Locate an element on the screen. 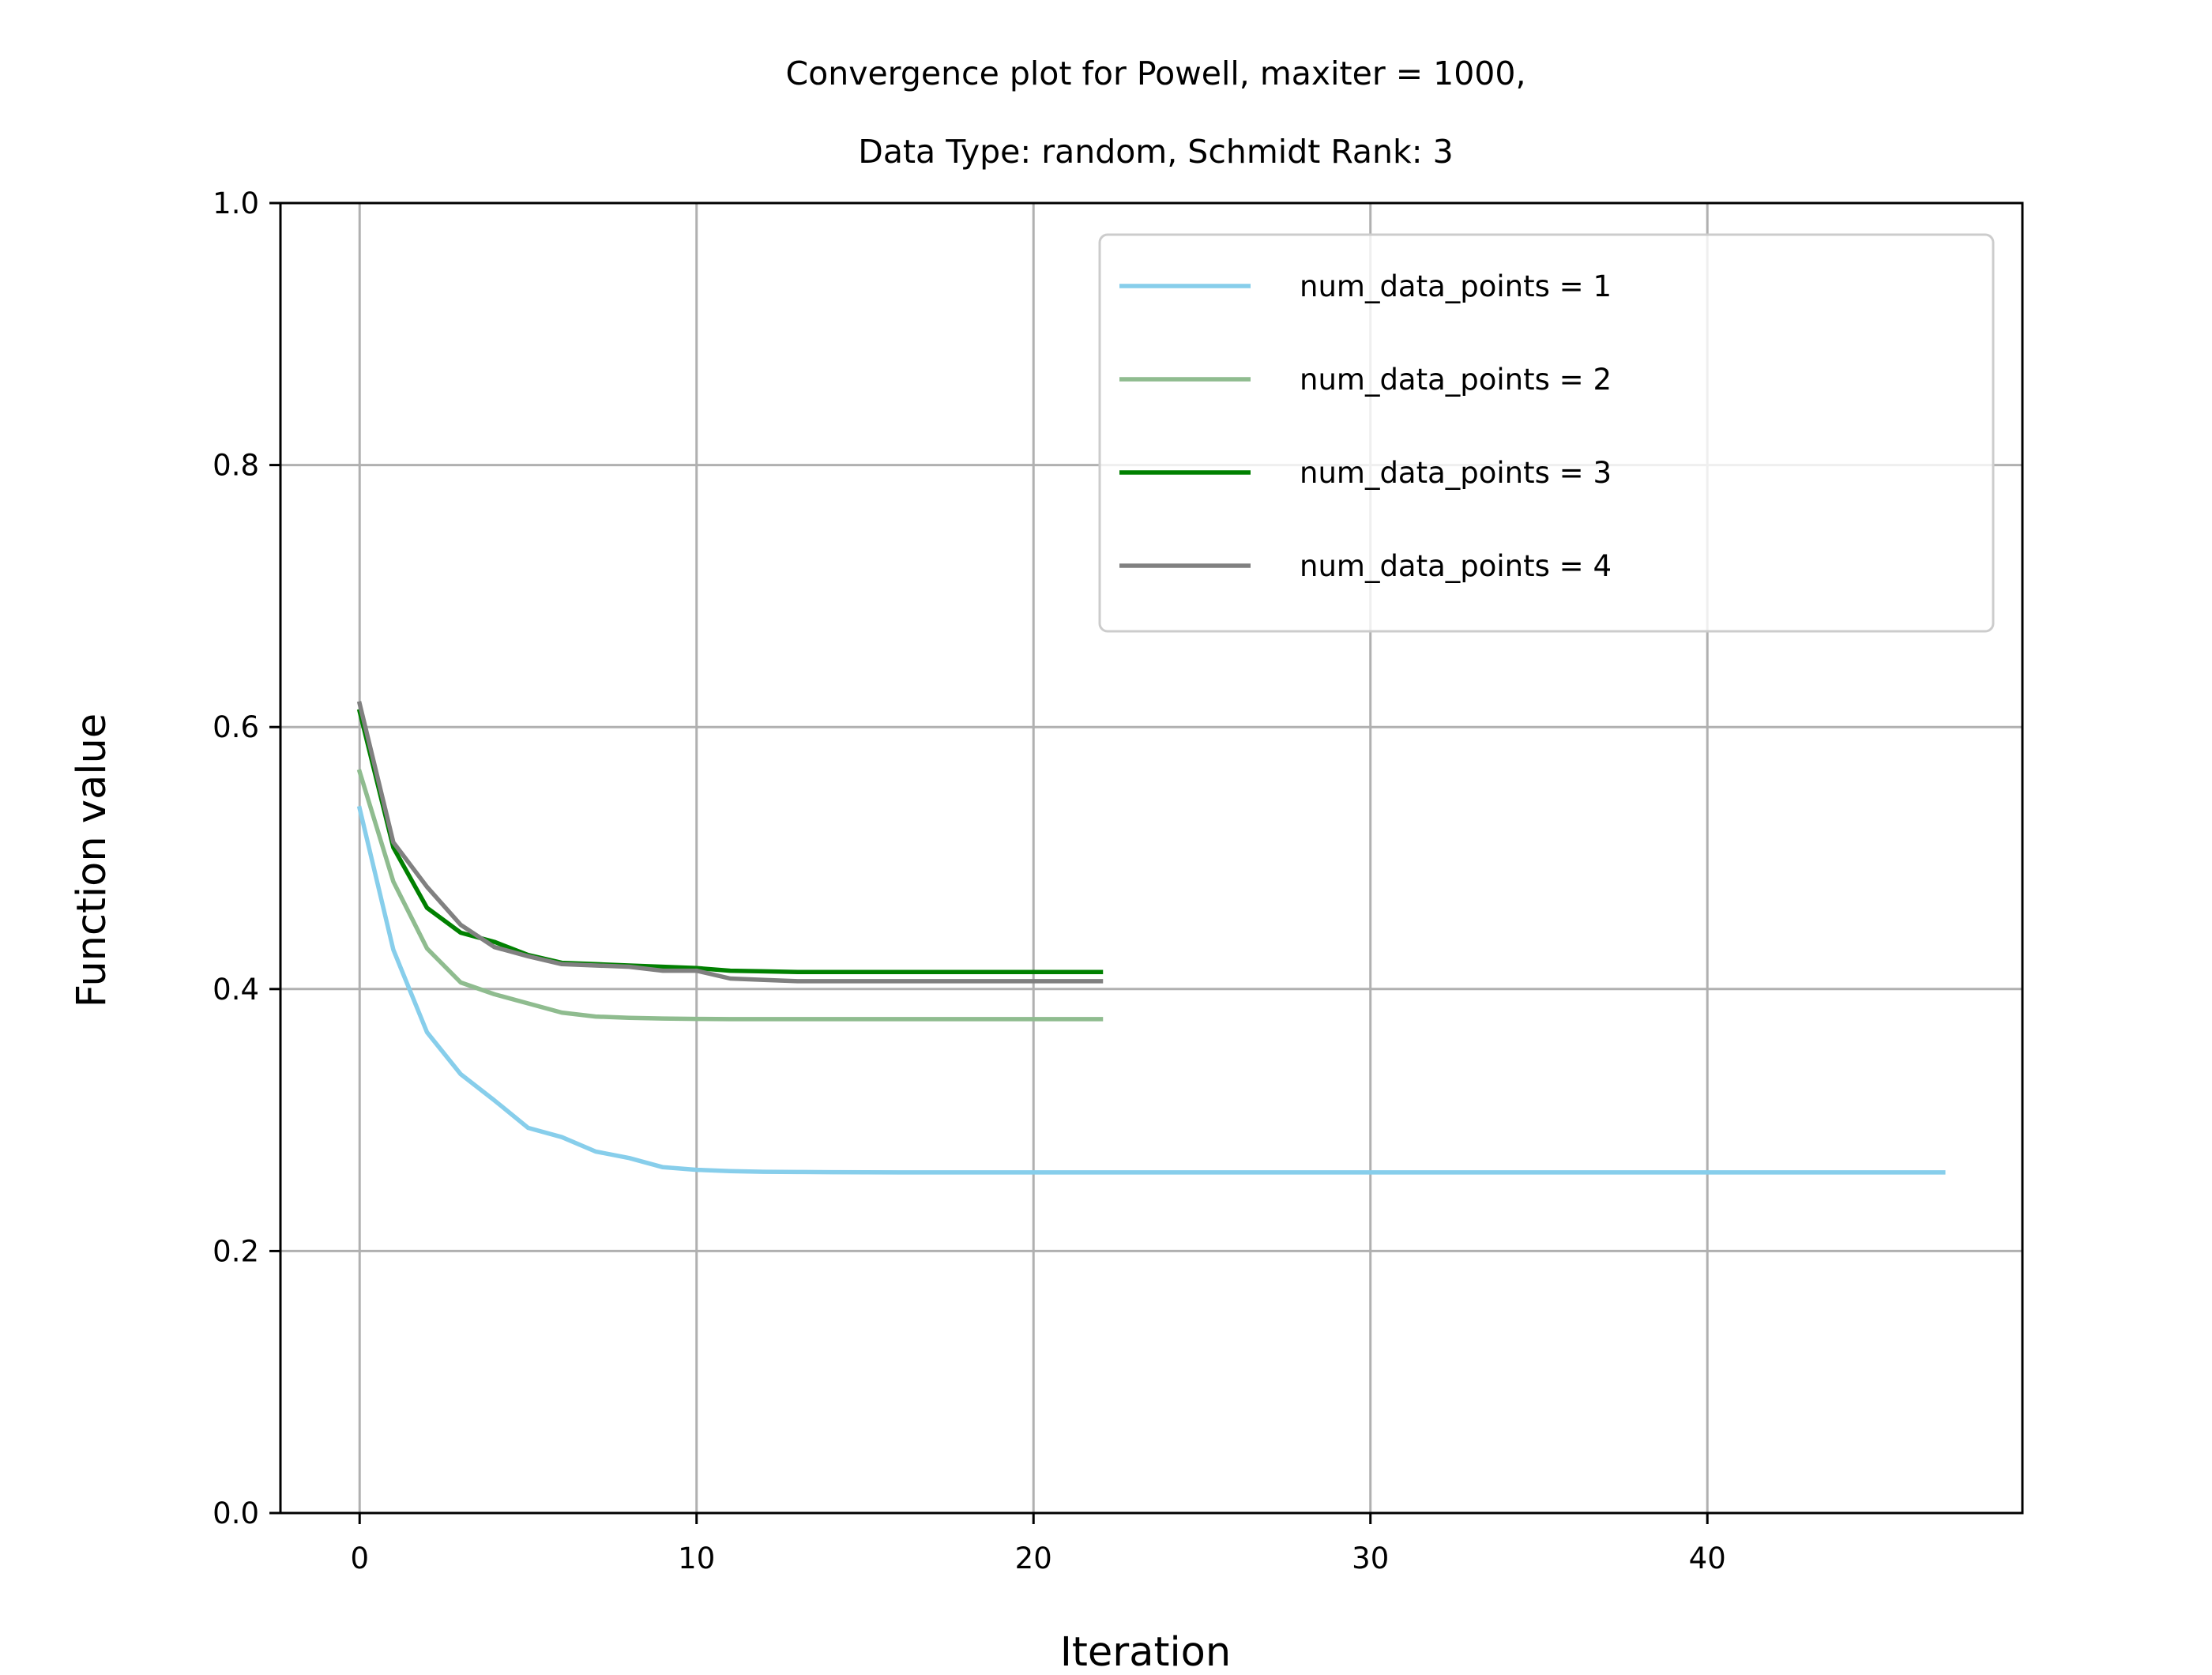 This screenshot has width=2212, height=1675. legend-box is located at coordinates (1546, 433).